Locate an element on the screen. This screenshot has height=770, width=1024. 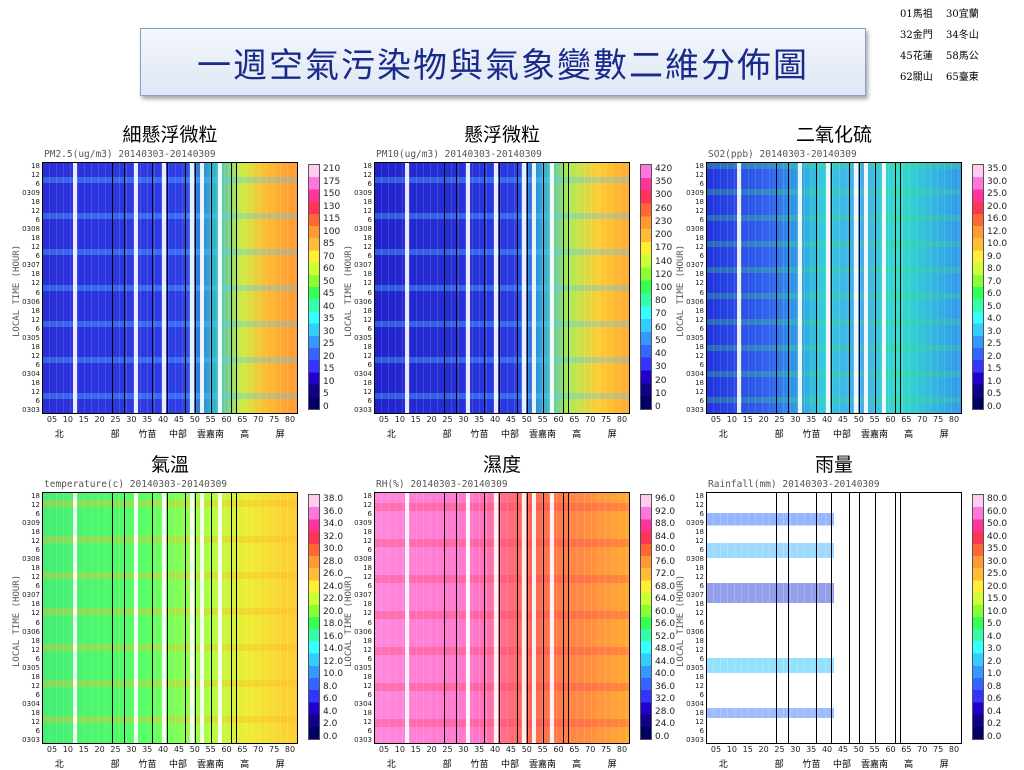
x-label: 10 is located at coordinates (67, 419).